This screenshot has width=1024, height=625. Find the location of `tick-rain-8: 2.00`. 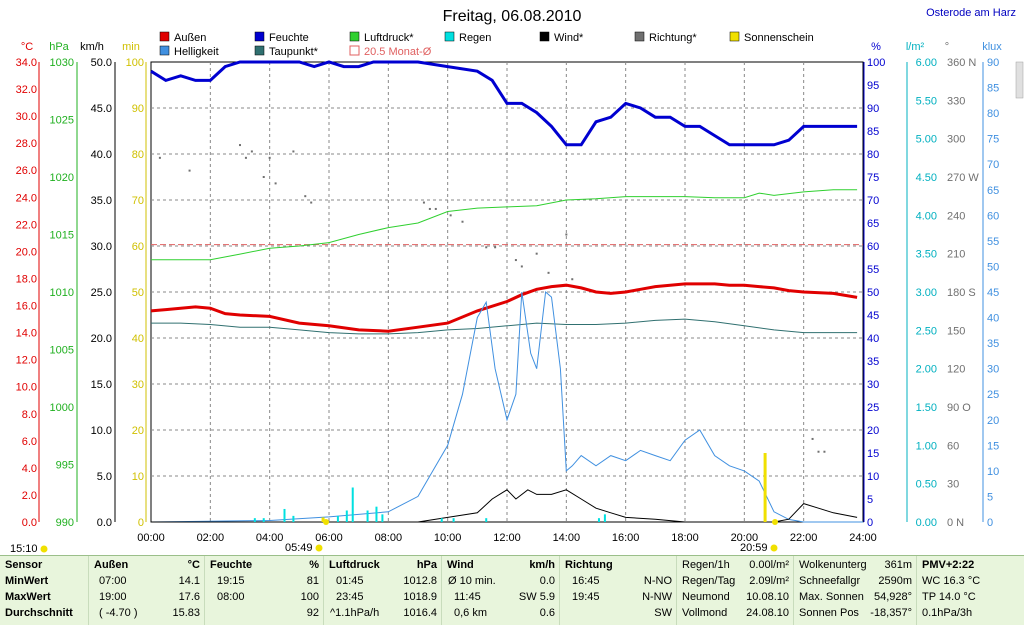

tick-rain-8: 2.00 is located at coordinates (926, 370).